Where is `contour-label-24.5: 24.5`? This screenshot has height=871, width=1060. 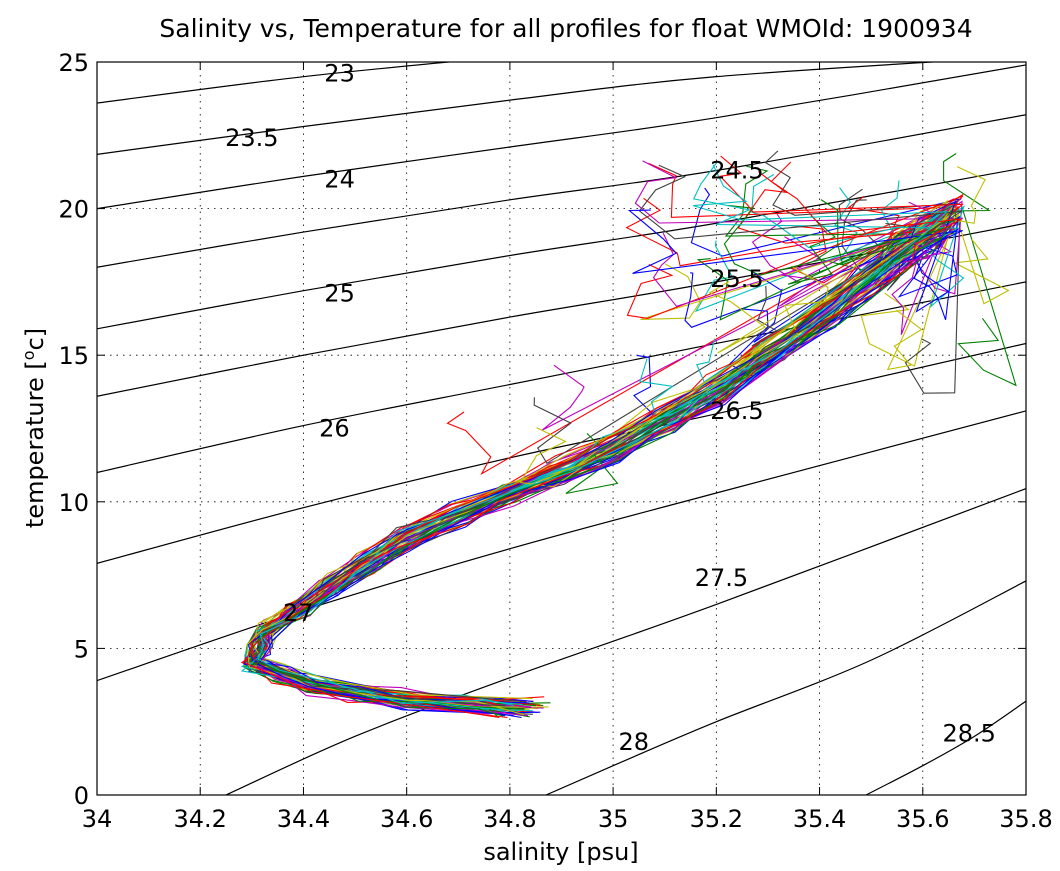
contour-label-24.5: 24.5 is located at coordinates (736, 170).